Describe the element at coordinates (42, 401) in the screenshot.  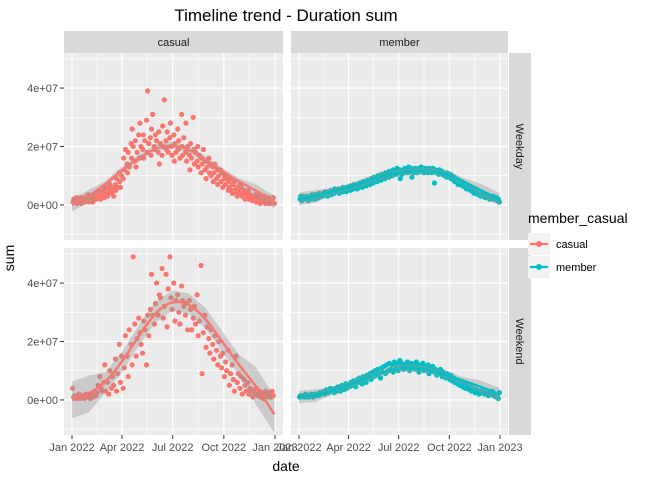
I see `y-tick-label: 0e+00` at that location.